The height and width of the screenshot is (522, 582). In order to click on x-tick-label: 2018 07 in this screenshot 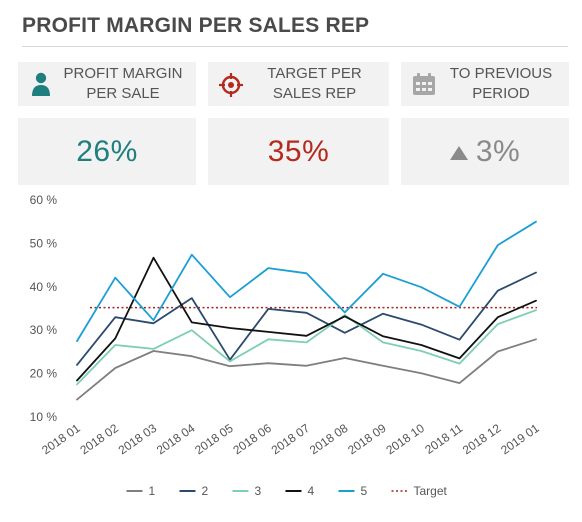, I will do `click(291, 439)`.